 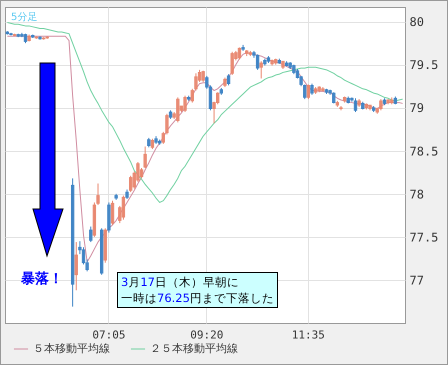 I want to click on y-tick-label: 78, so click(x=417, y=194).